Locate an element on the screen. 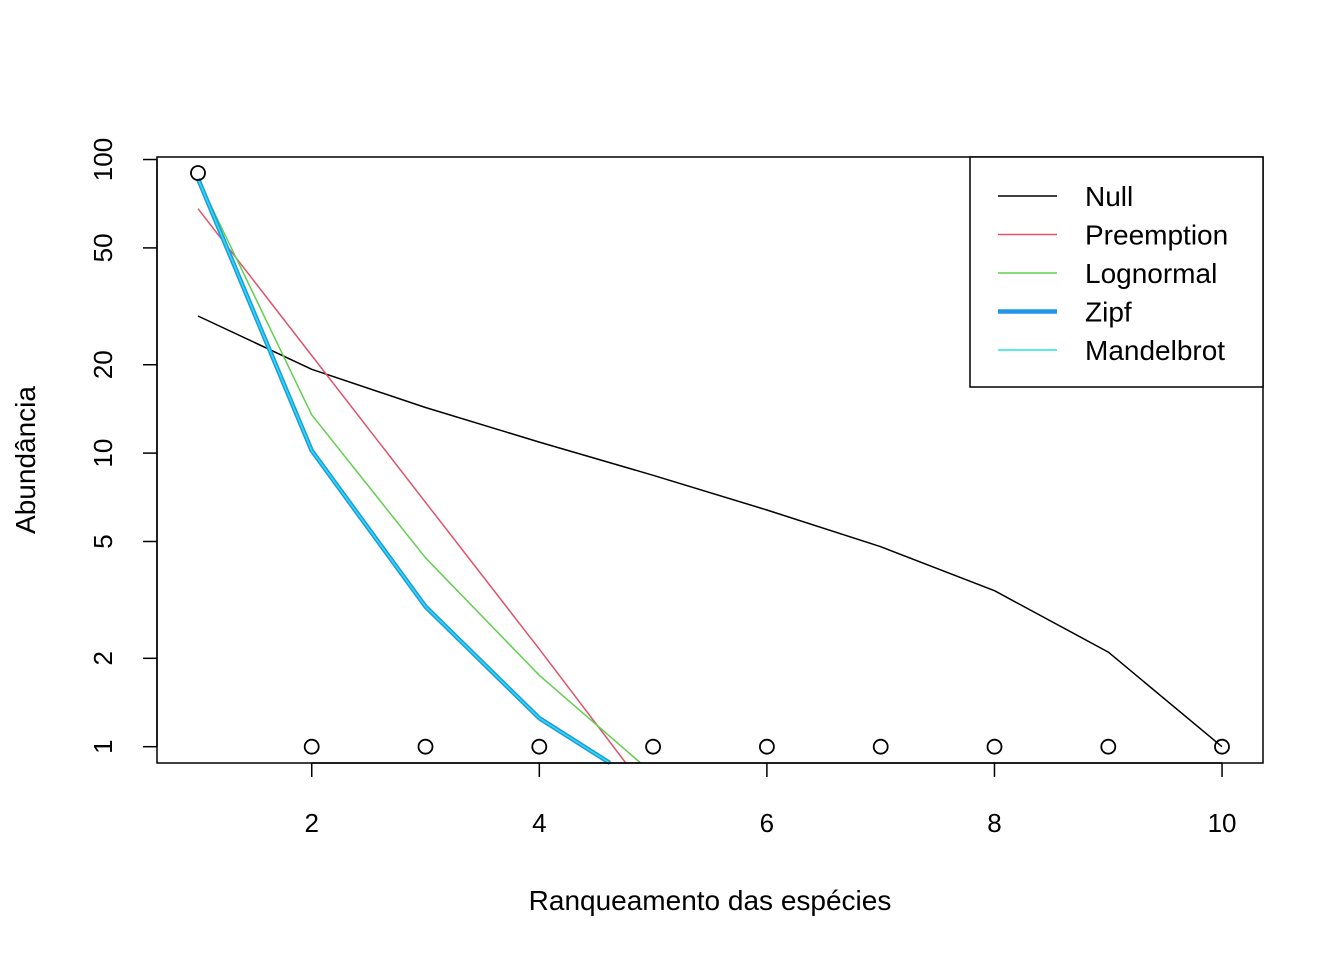 This screenshot has width=1344, height=960. x-axis: 2 4 6 8 10 is located at coordinates (771, 800).